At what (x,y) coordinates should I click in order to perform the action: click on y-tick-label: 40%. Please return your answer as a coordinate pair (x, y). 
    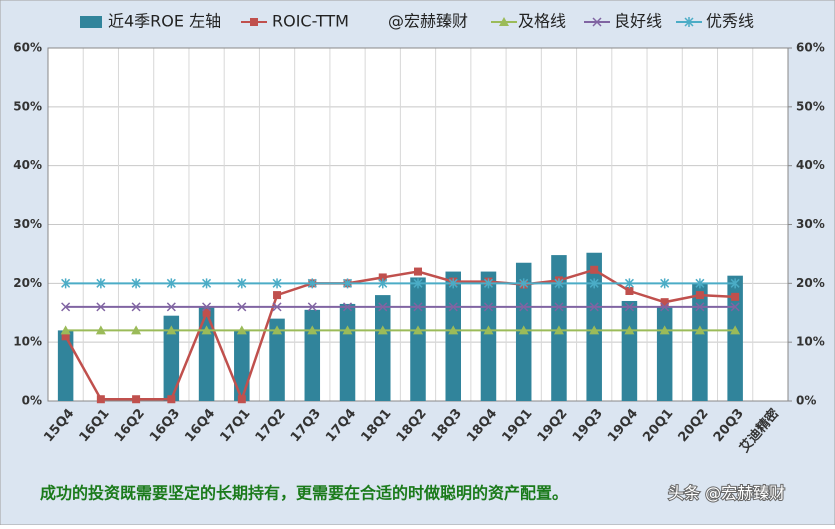
    Looking at the image, I should click on (27, 165).